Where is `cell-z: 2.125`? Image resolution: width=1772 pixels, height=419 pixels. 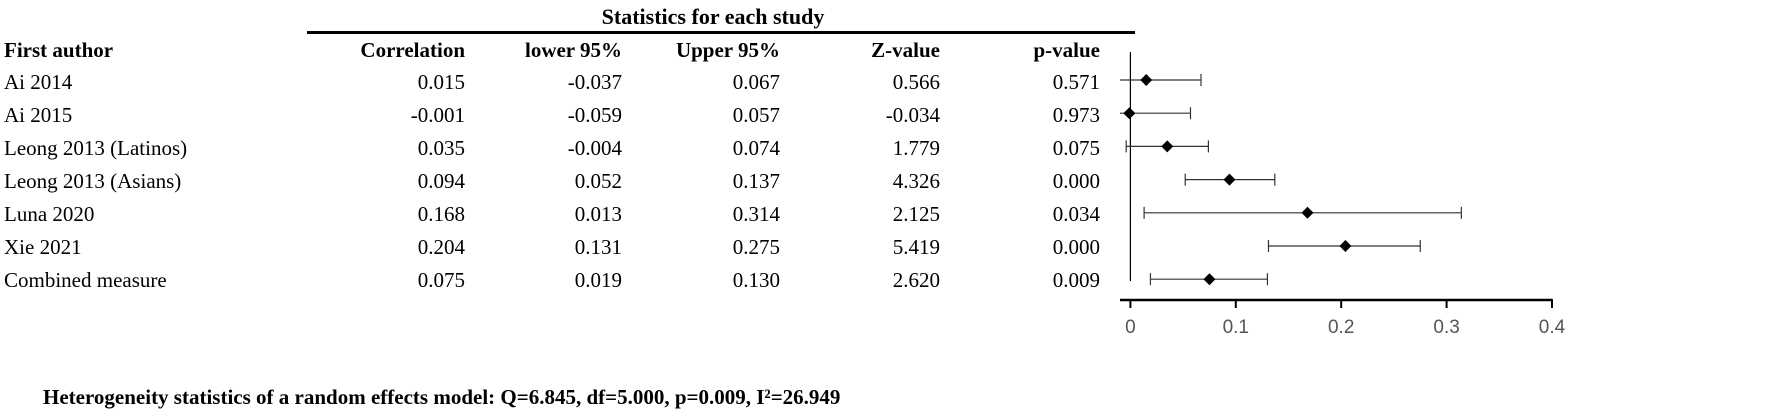 cell-z: 2.125 is located at coordinates (916, 214).